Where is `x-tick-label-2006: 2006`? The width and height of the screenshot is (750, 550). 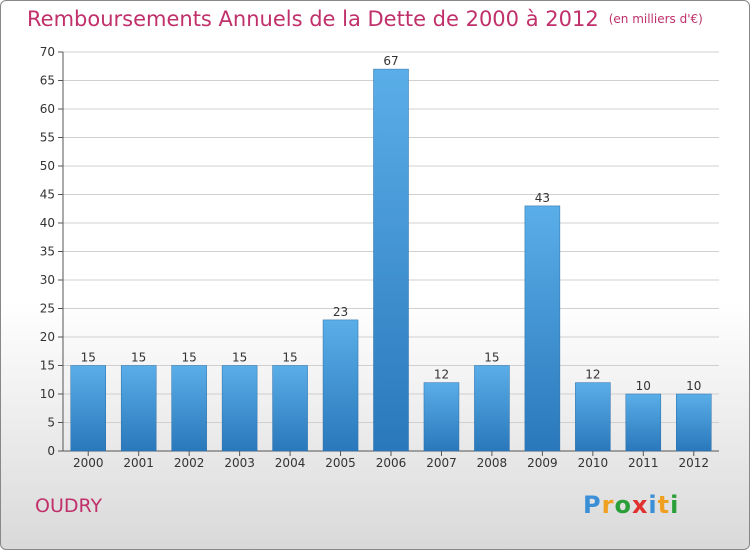 x-tick-label-2006: 2006 is located at coordinates (391, 463).